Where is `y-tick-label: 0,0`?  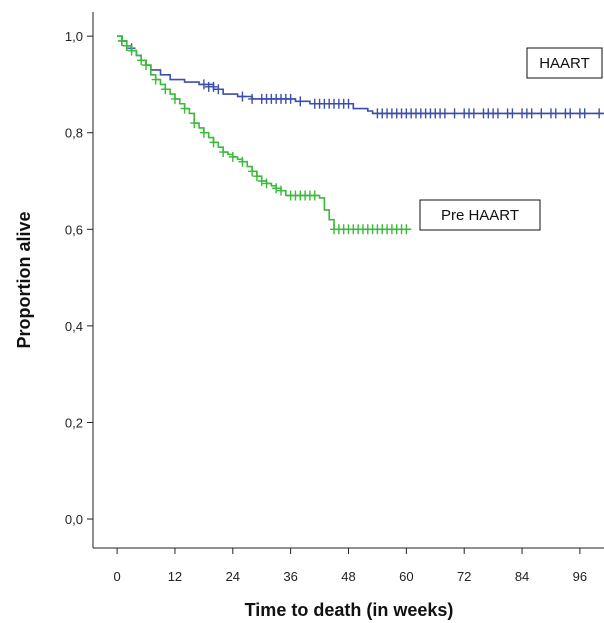 y-tick-label: 0,0 is located at coordinates (74, 519).